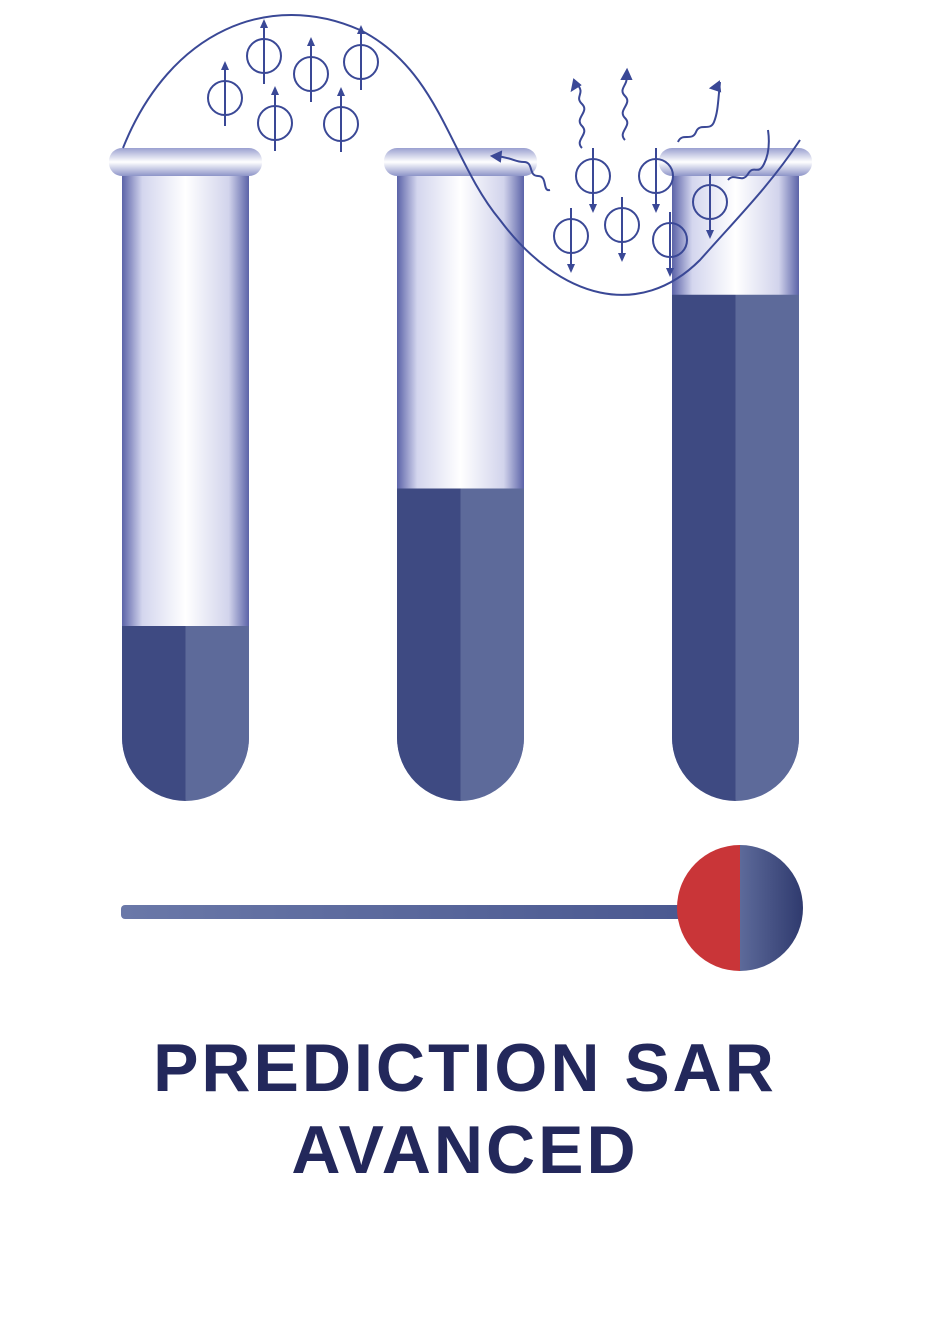 The height and width of the screenshot is (1329, 930). What do you see at coordinates (185, 474) in the screenshot?
I see `tube-left` at bounding box center [185, 474].